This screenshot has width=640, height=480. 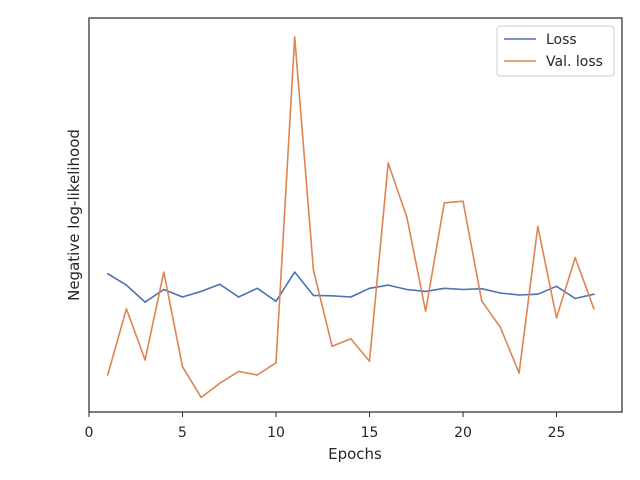 I want to click on x-tick-label: 25, so click(x=557, y=433).